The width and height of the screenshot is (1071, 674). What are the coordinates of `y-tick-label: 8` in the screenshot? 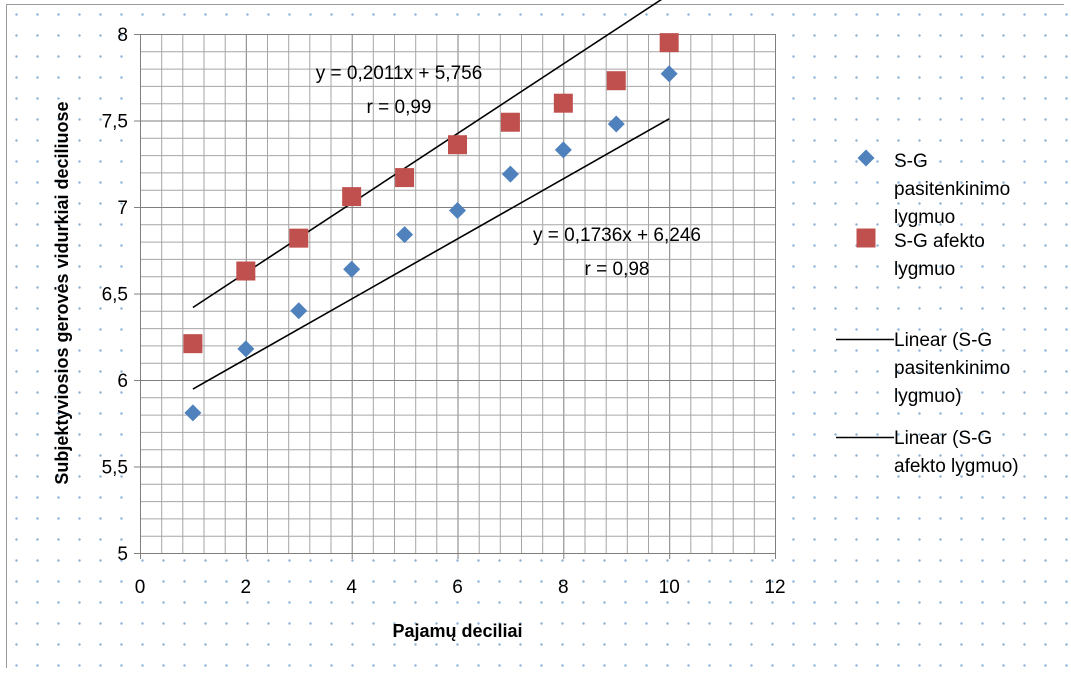 It's located at (122, 35).